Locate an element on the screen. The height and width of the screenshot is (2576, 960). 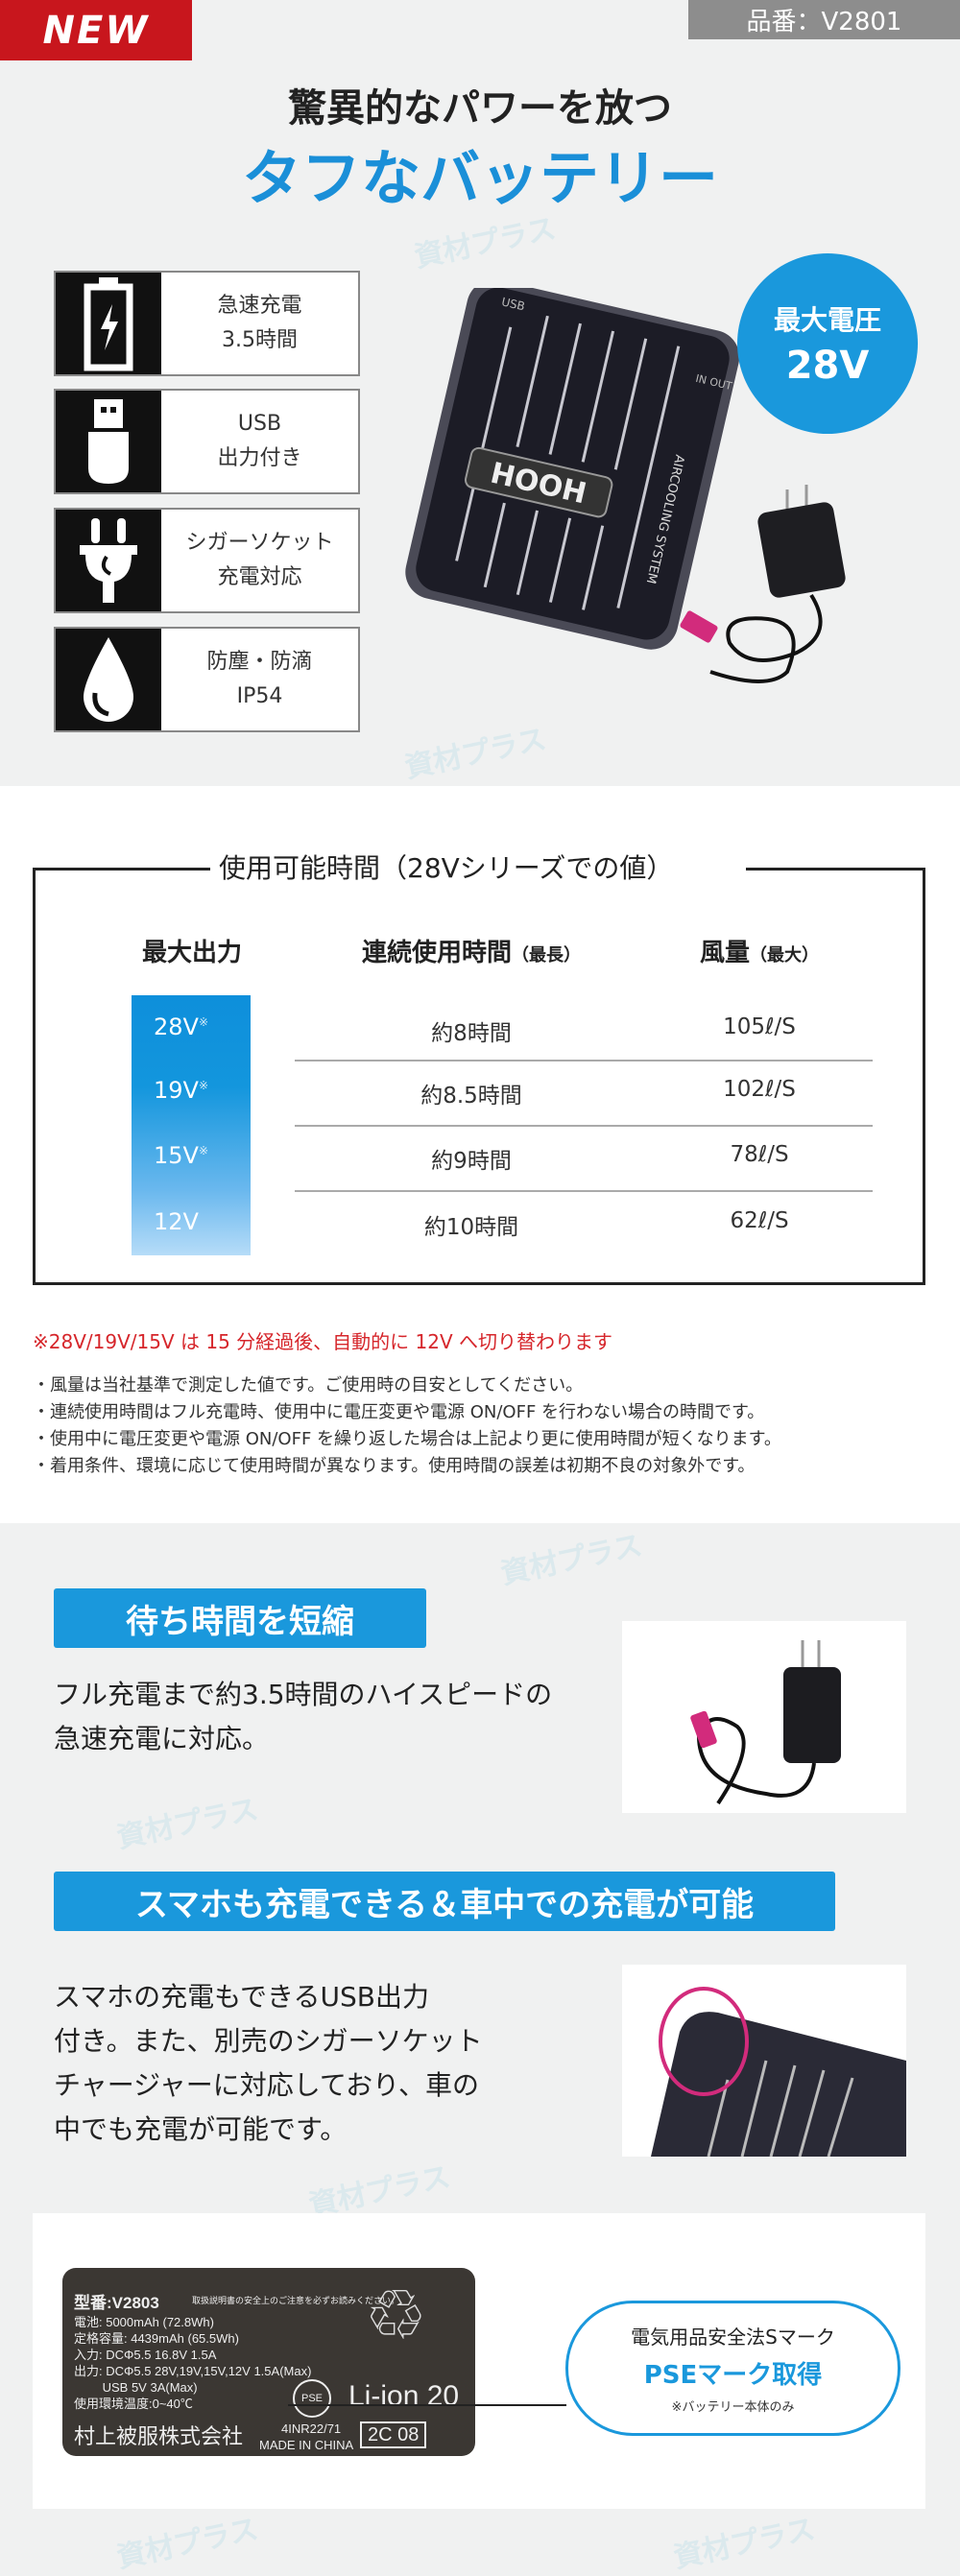
plug-icon is located at coordinates (108, 560).